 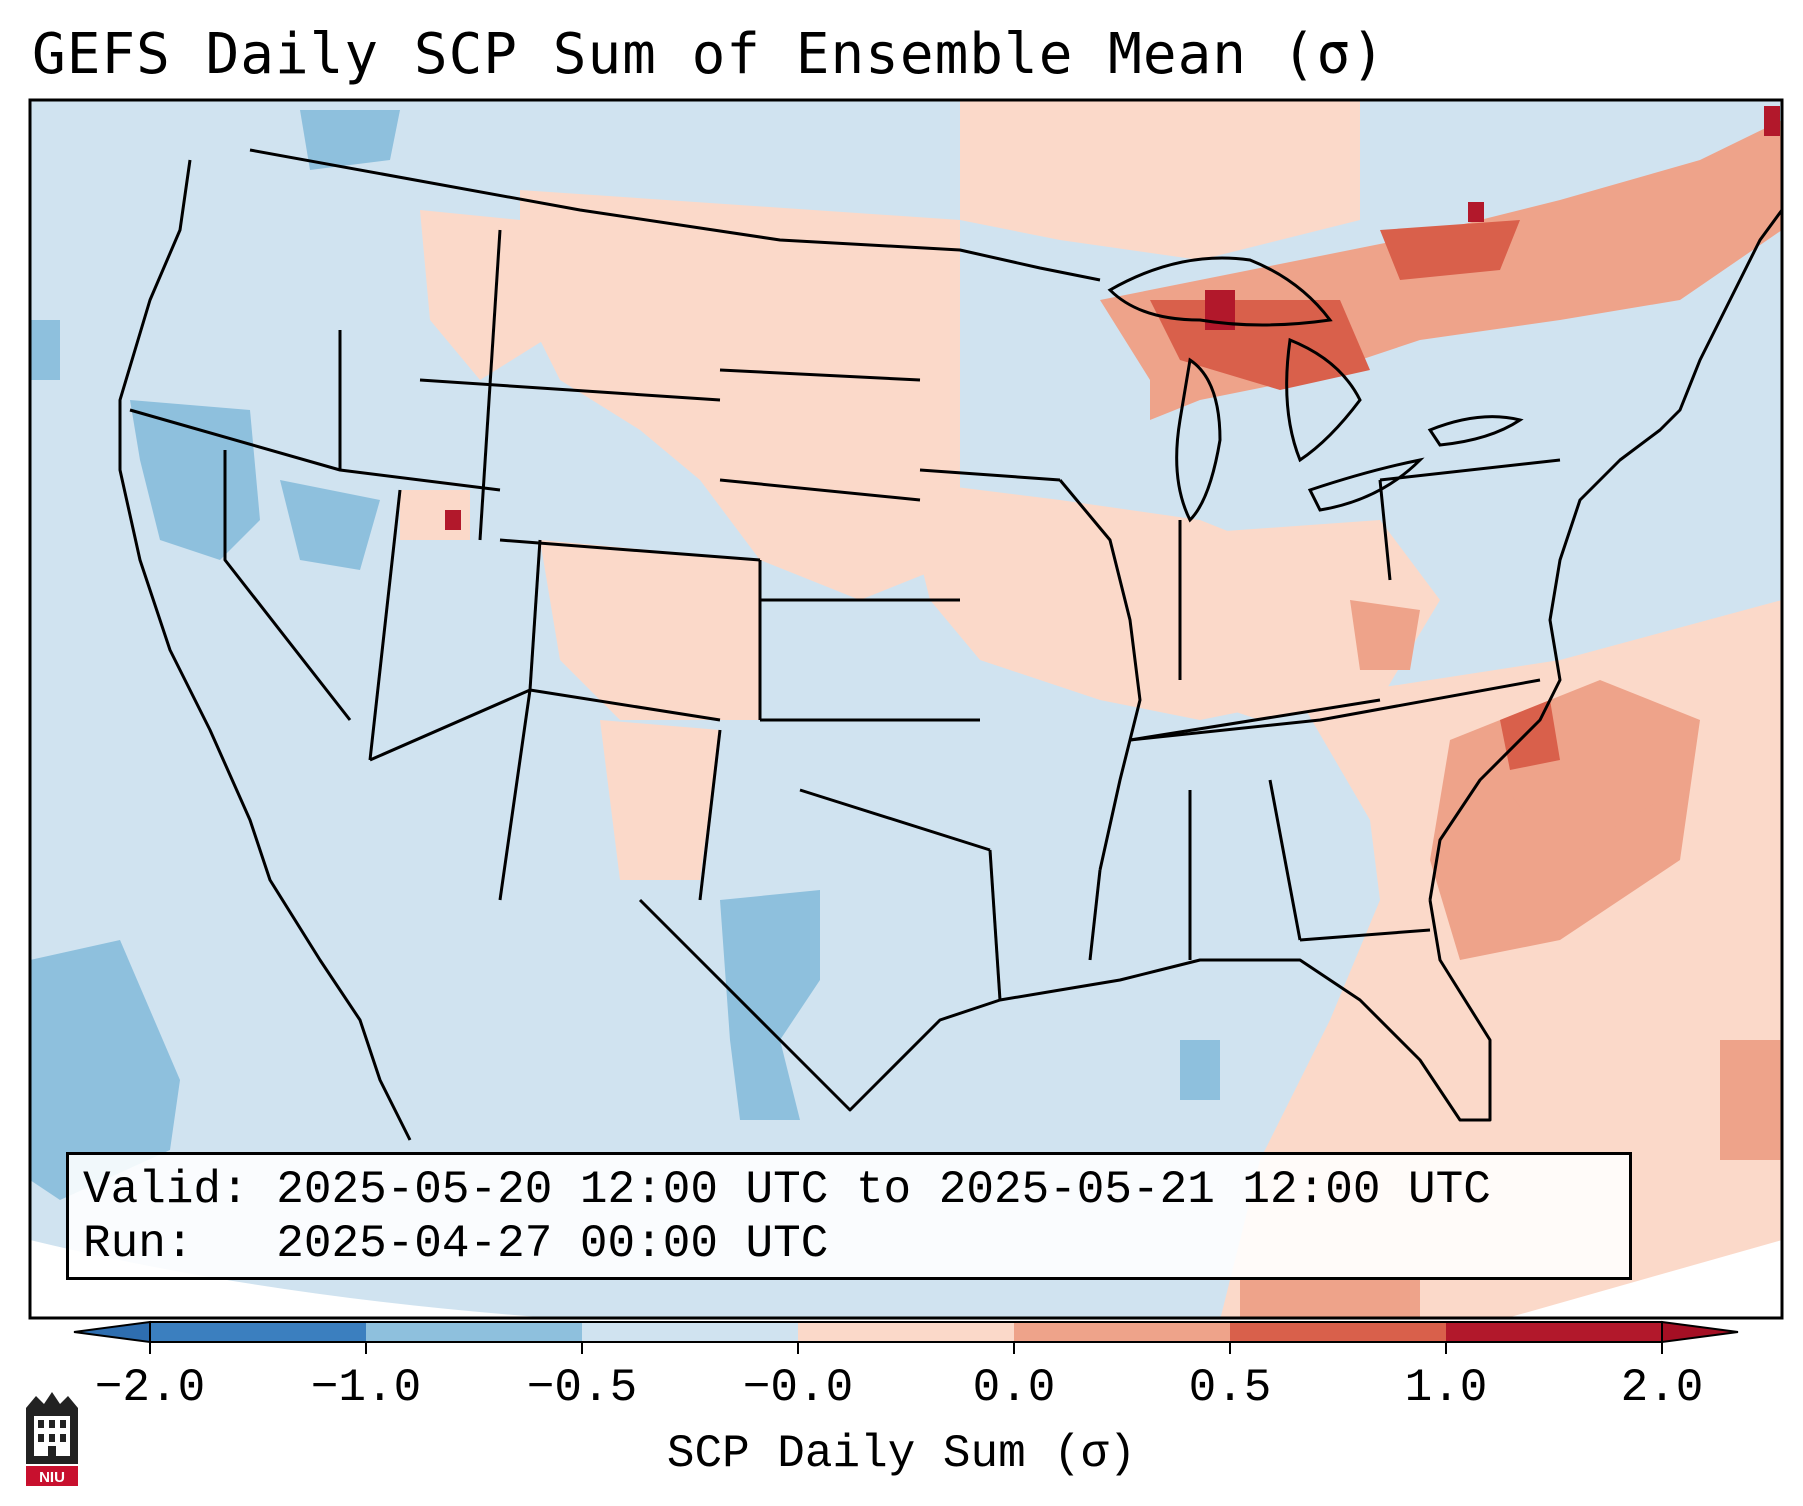 What do you see at coordinates (1198, 440) in the screenshot?
I see `lake-michigan` at bounding box center [1198, 440].